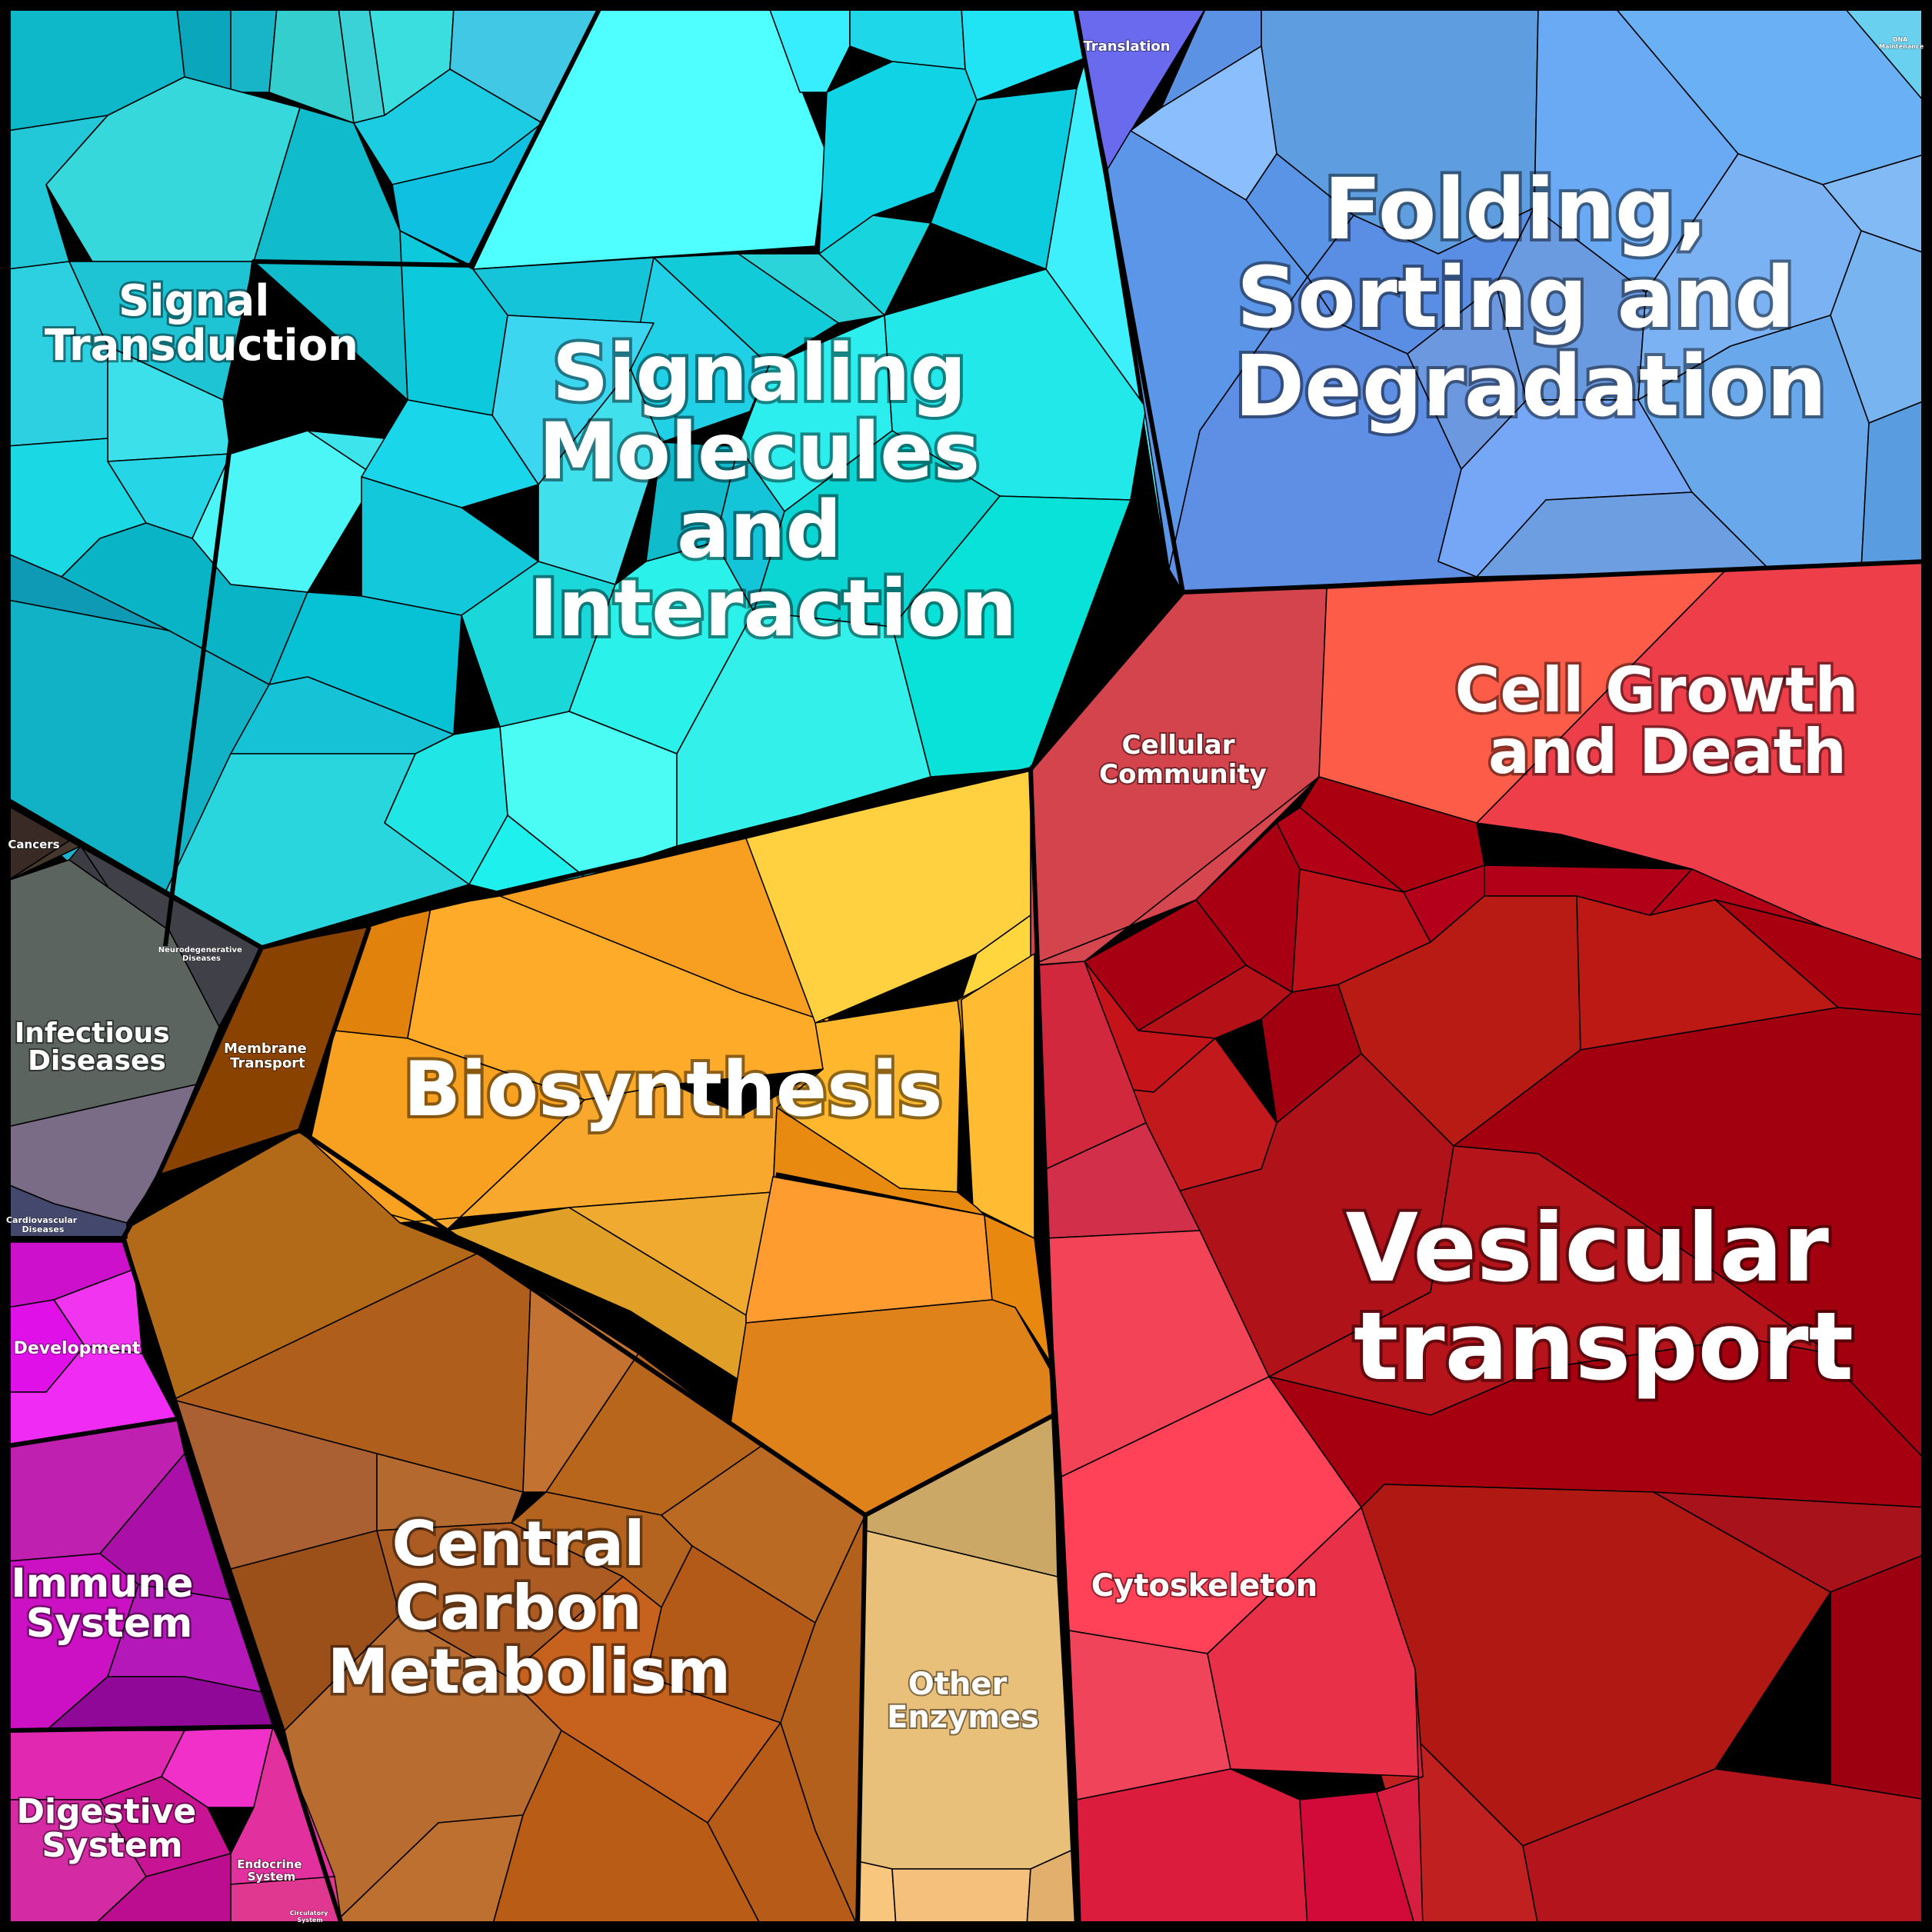 The width and height of the screenshot is (1932, 1932). What do you see at coordinates (1901, 43) in the screenshot?
I see `dna-maintenance-label: DNA Maintenance` at bounding box center [1901, 43].